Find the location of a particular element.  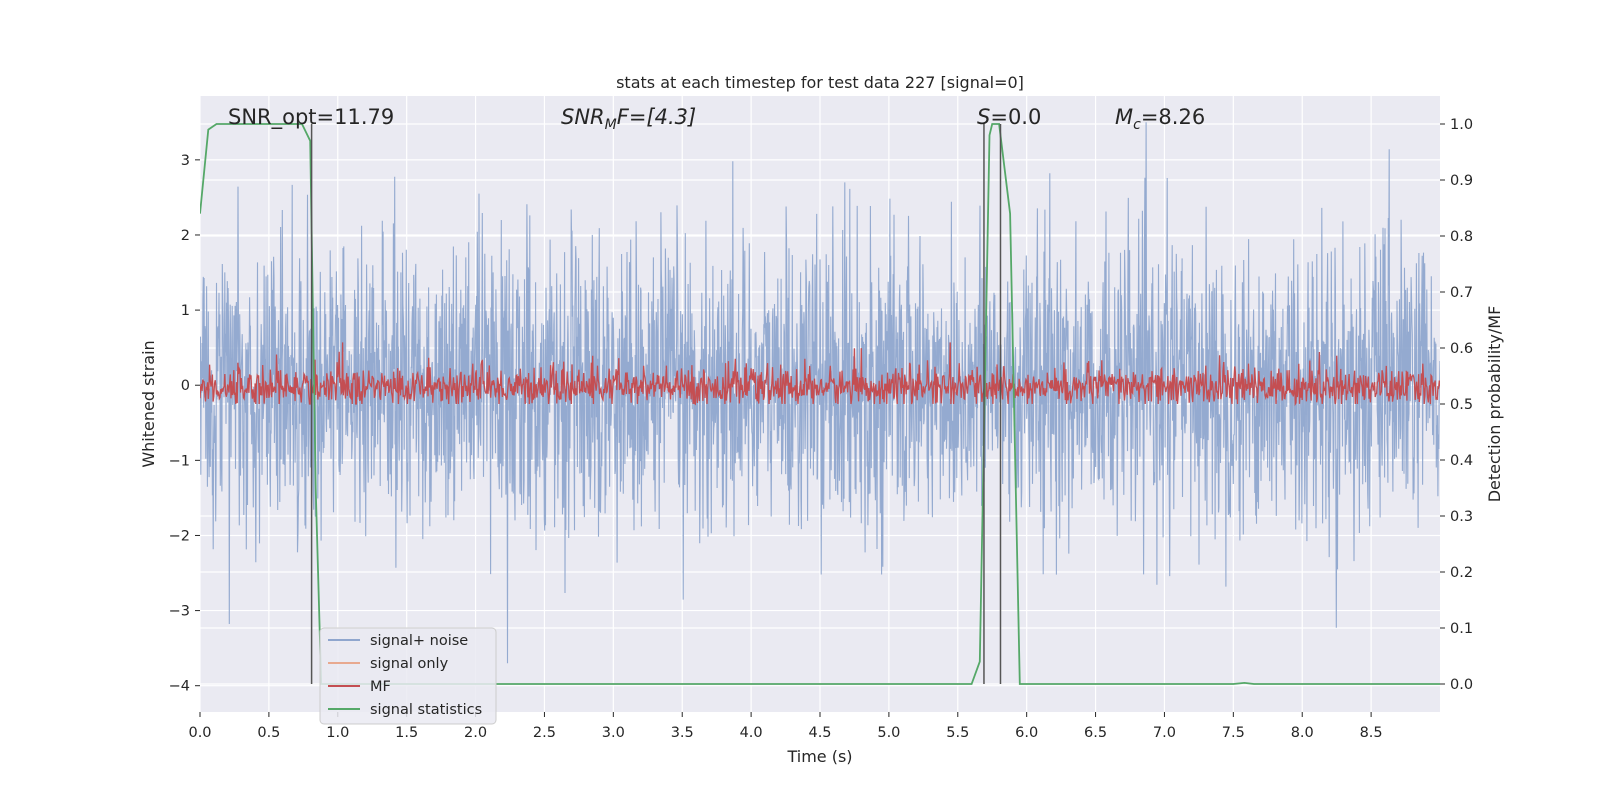

y-axis-label: Whitened strain is located at coordinates (148, 403).